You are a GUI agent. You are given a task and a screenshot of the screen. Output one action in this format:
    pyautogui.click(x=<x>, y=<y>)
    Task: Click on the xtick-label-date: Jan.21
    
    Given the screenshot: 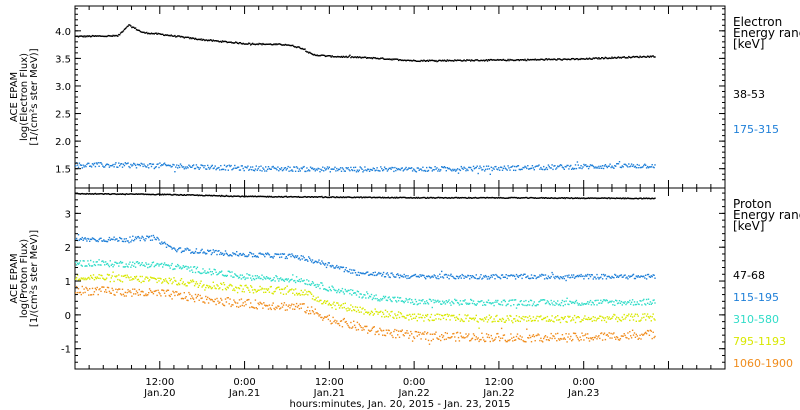 What is the action you would take?
    pyautogui.click(x=329, y=393)
    